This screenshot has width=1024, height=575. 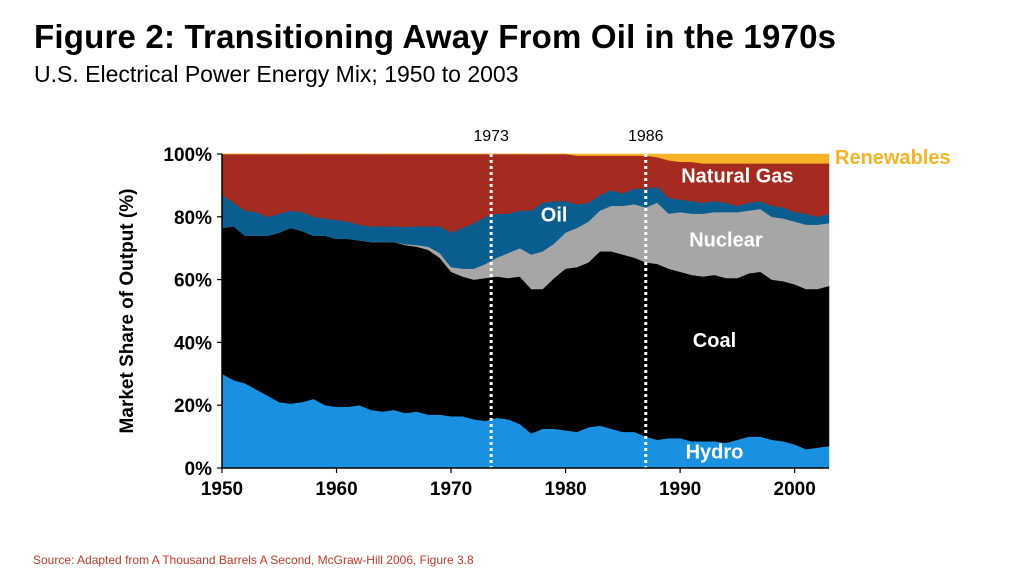 I want to click on series-label-renewables: Renewables, so click(x=893, y=158).